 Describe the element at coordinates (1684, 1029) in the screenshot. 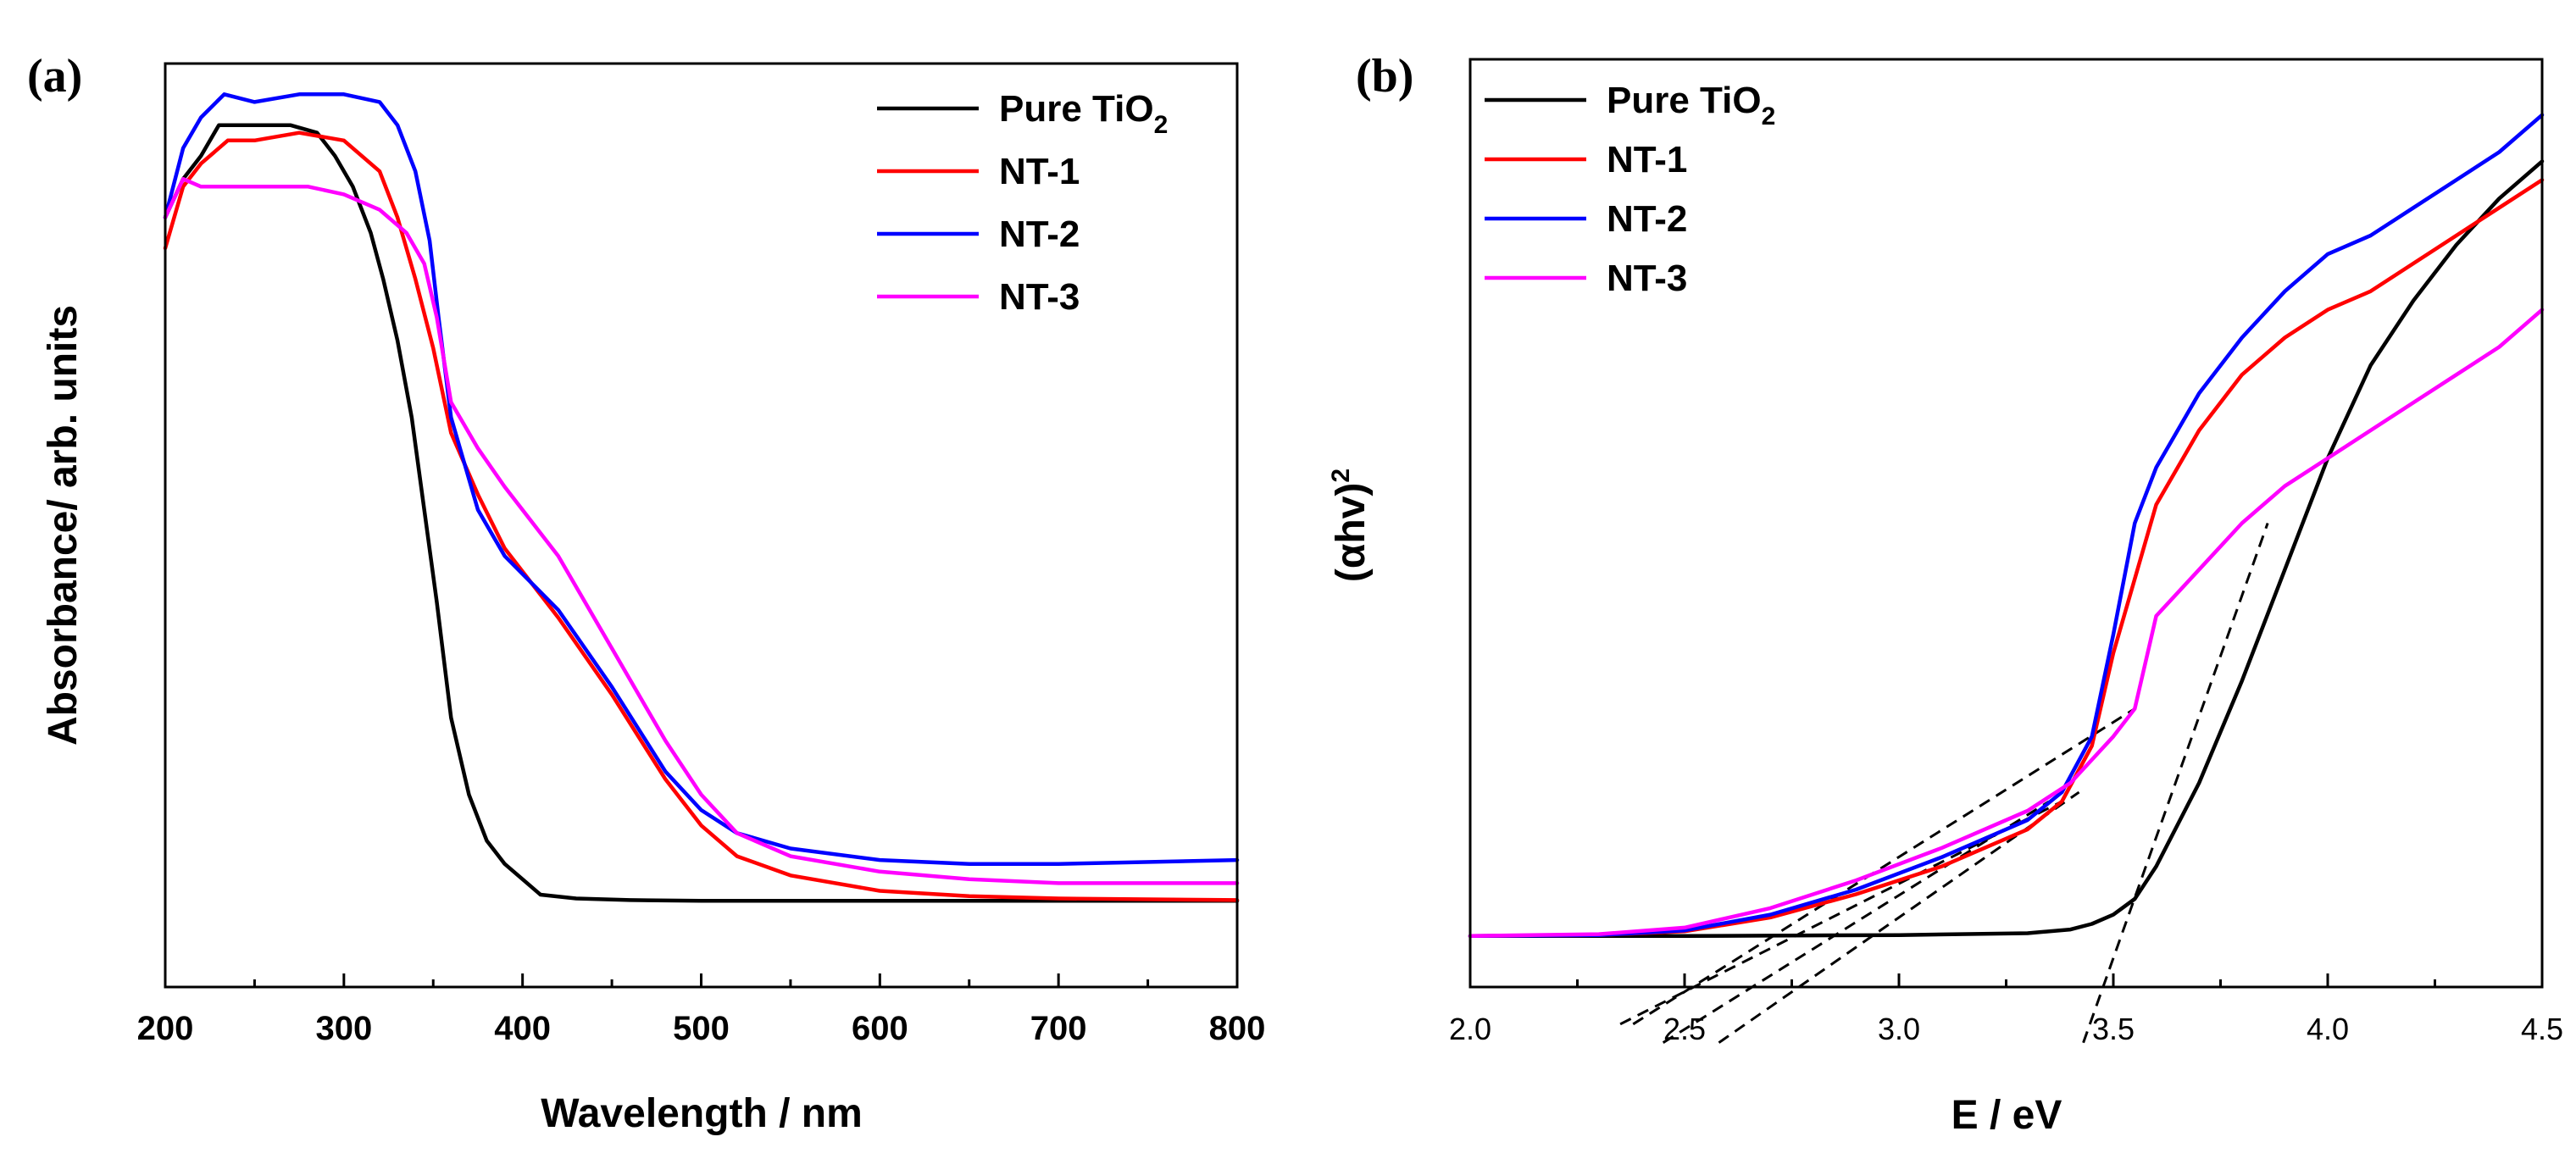

I see `panel-b-x-tick-label: 2.5` at that location.